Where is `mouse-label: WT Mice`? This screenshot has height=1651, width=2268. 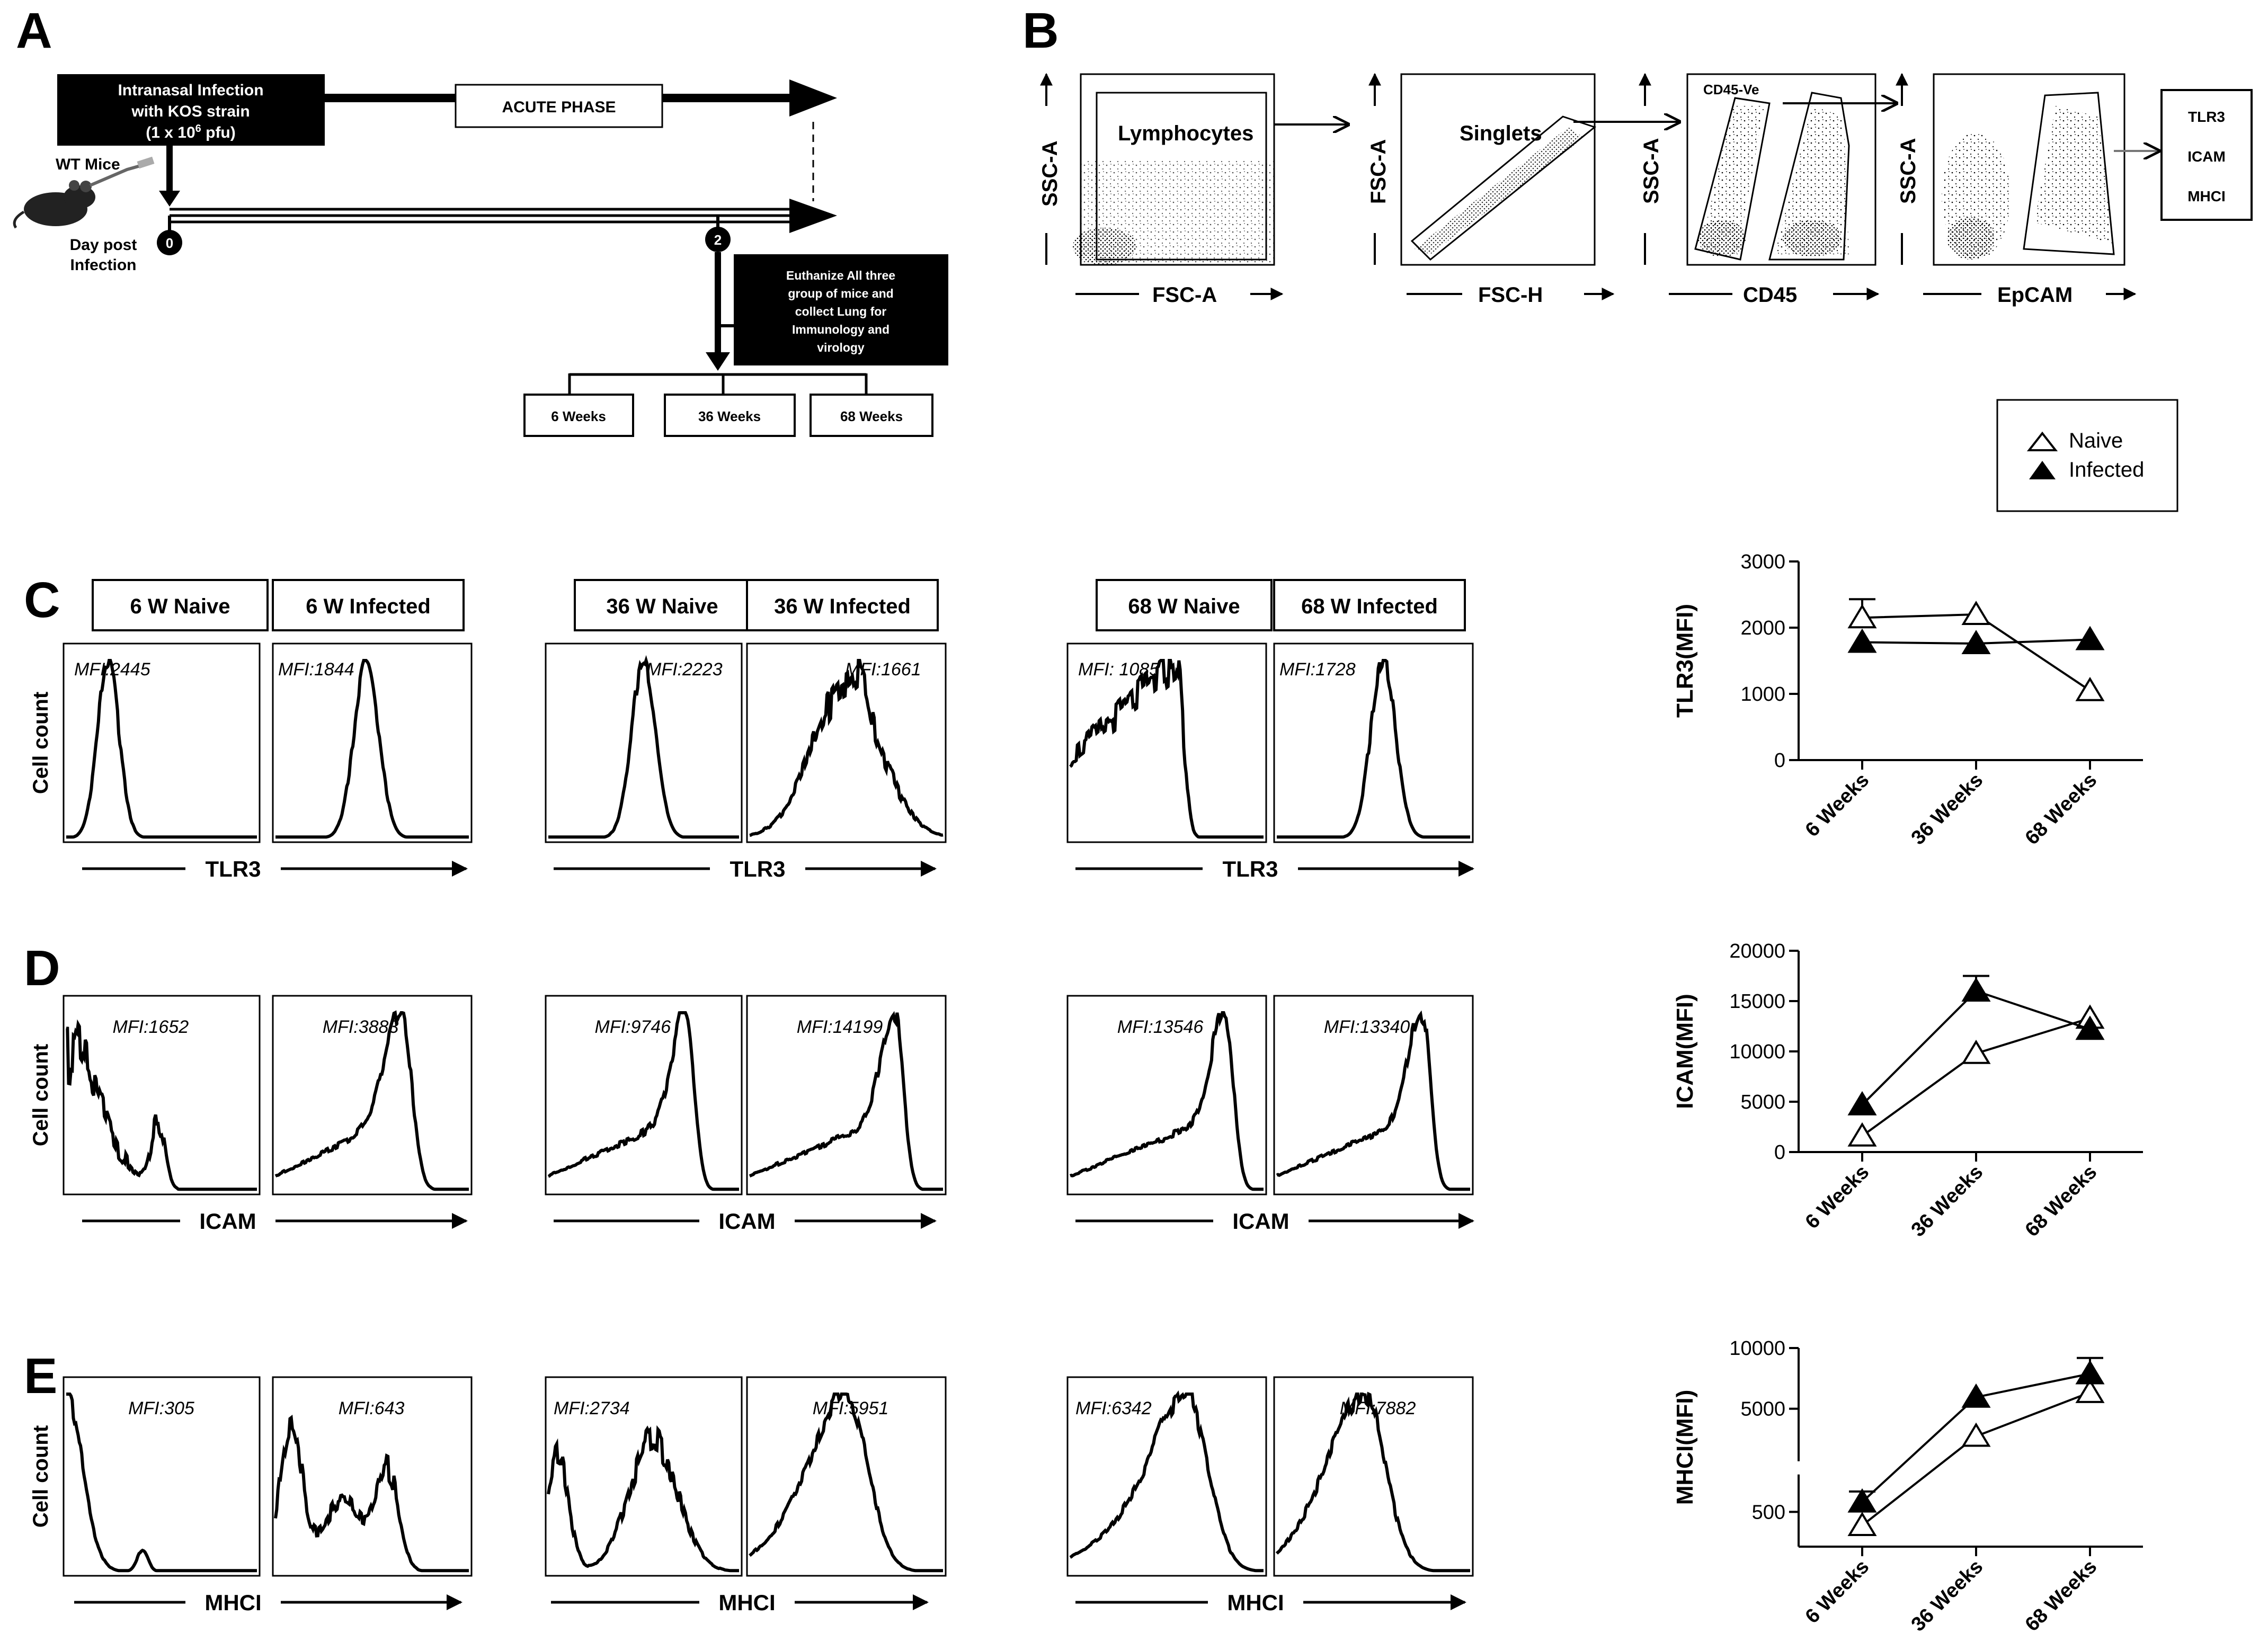
mouse-label: WT Mice is located at coordinates (88, 164).